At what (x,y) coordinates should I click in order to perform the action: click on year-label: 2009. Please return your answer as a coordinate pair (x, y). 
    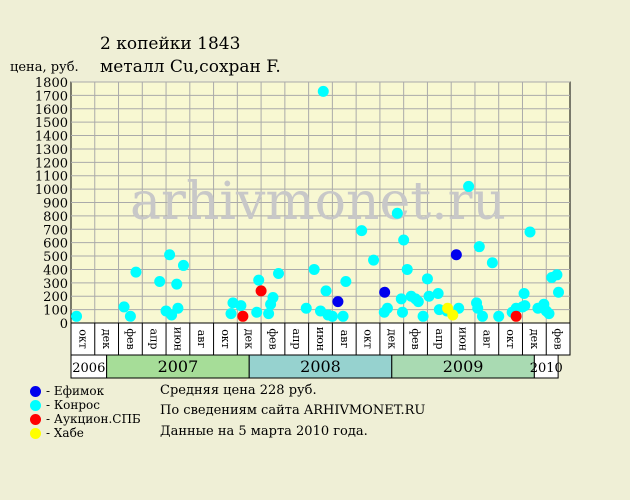
    Looking at the image, I should click on (463, 366).